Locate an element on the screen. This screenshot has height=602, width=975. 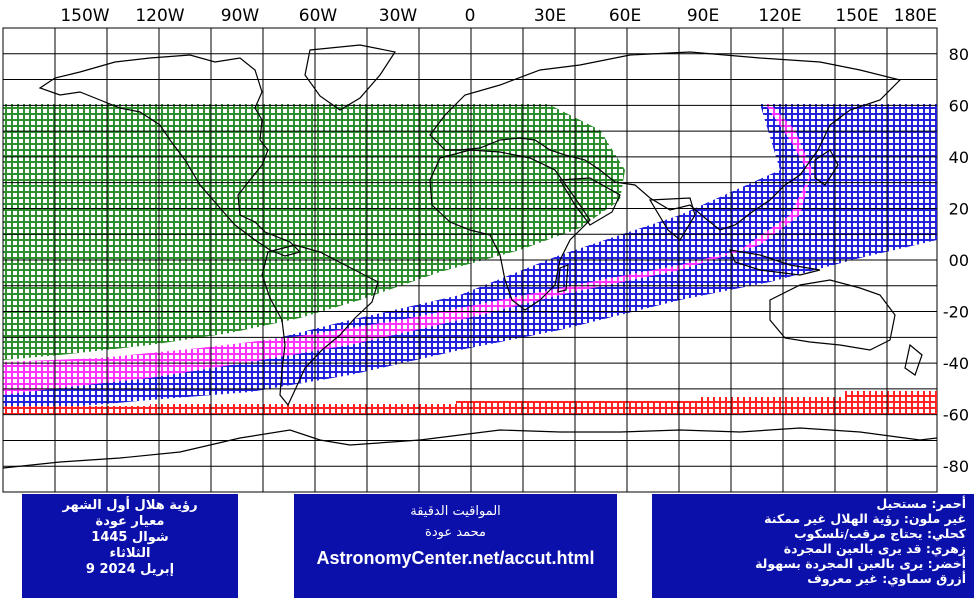
legend-item-green: أخضر: يرى بالعين المجردة بسهولة is located at coordinates (860, 563).